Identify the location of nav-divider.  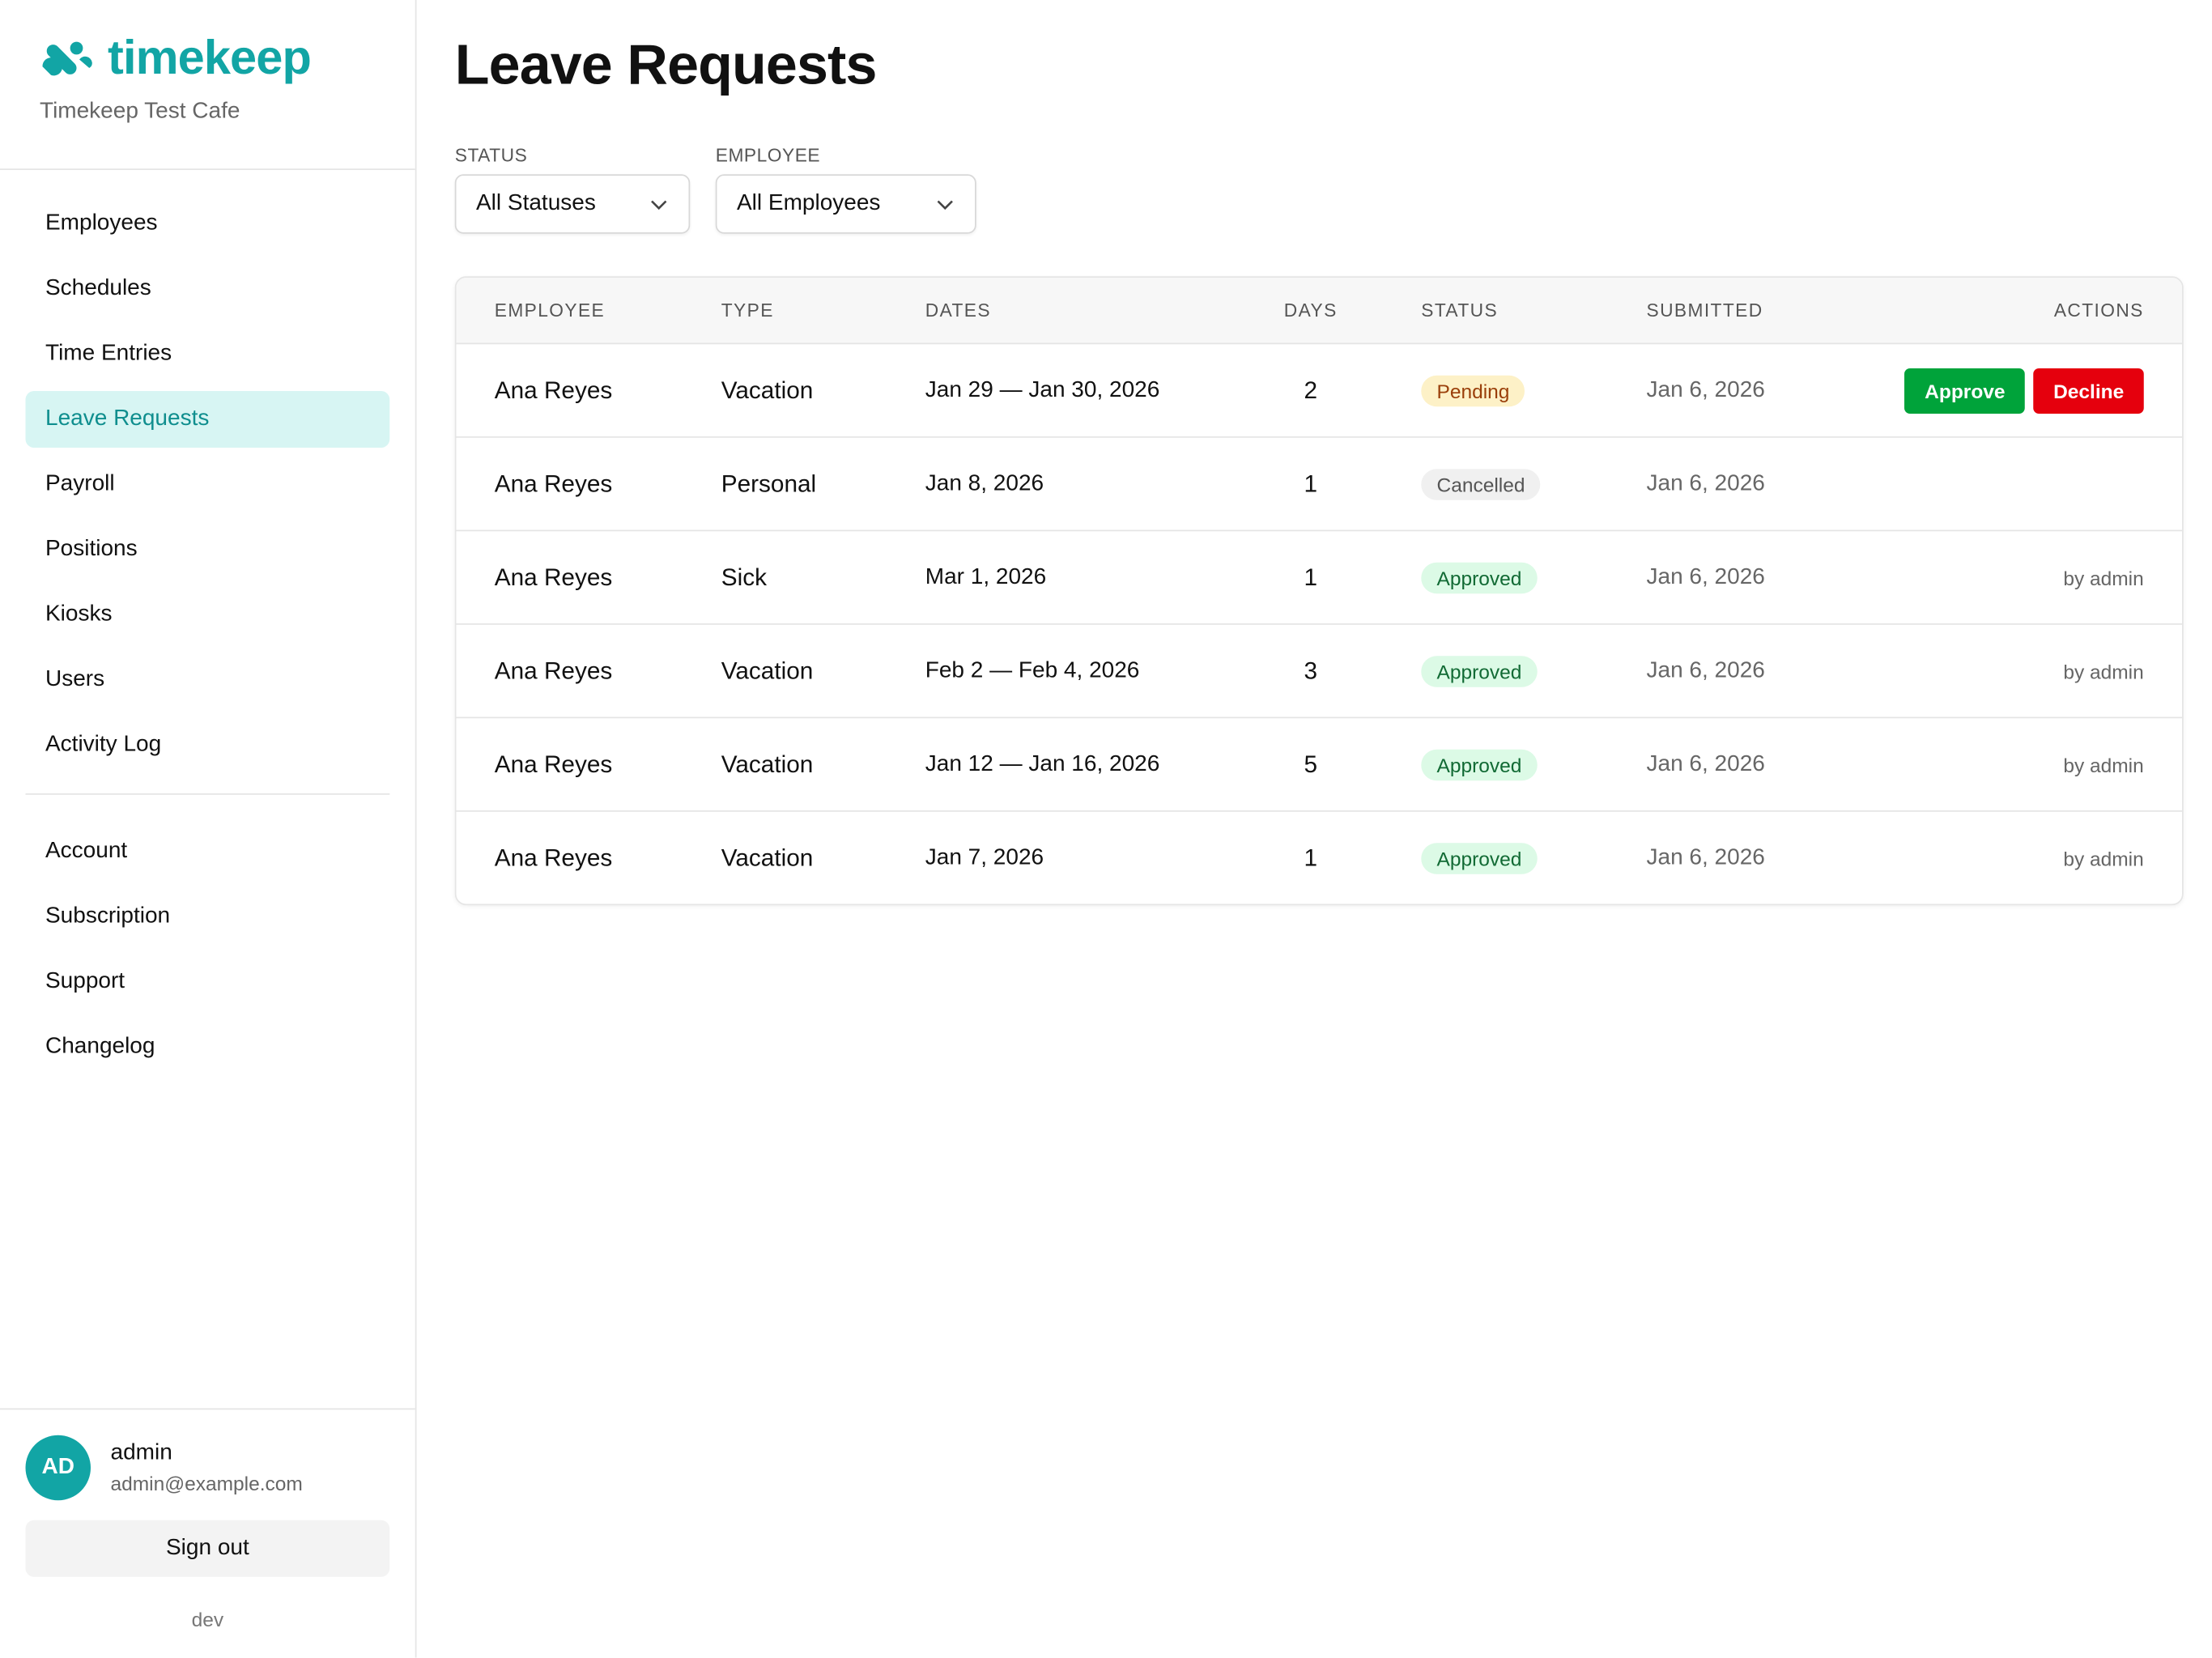
(208, 794).